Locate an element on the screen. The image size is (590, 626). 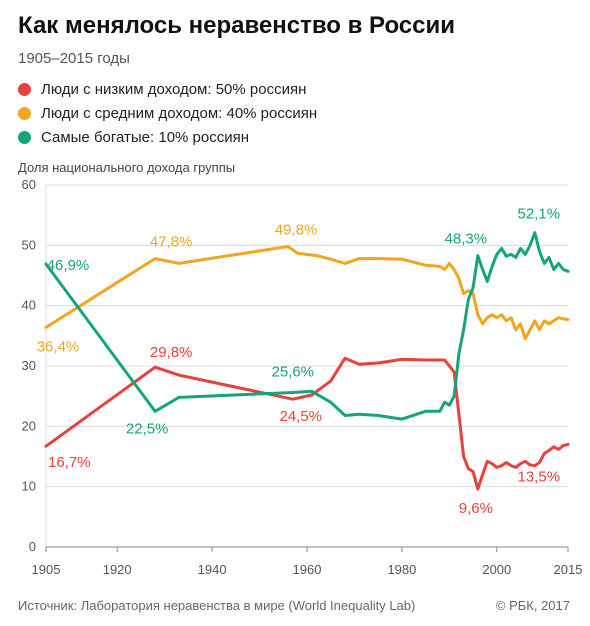
legend-dot-middle-income is located at coordinates (24, 113).